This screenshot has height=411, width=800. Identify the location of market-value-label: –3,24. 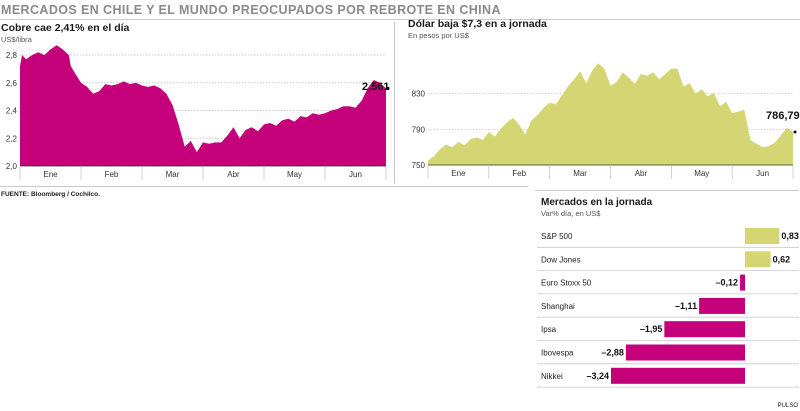
(597, 376).